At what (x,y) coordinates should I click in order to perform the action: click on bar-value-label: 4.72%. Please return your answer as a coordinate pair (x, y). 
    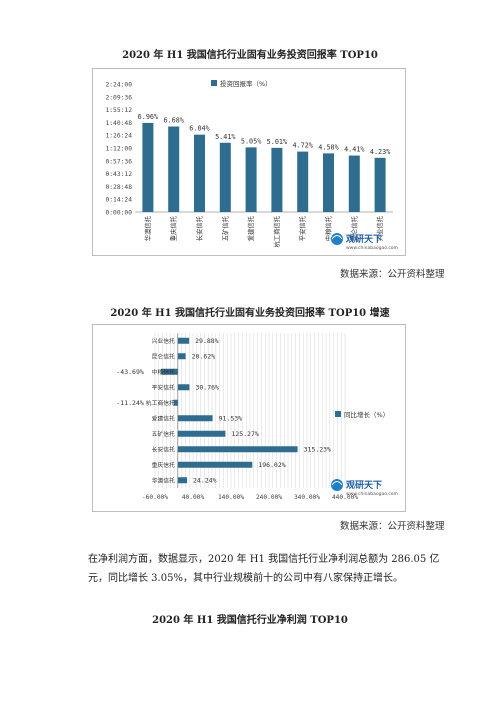
    Looking at the image, I should click on (302, 146).